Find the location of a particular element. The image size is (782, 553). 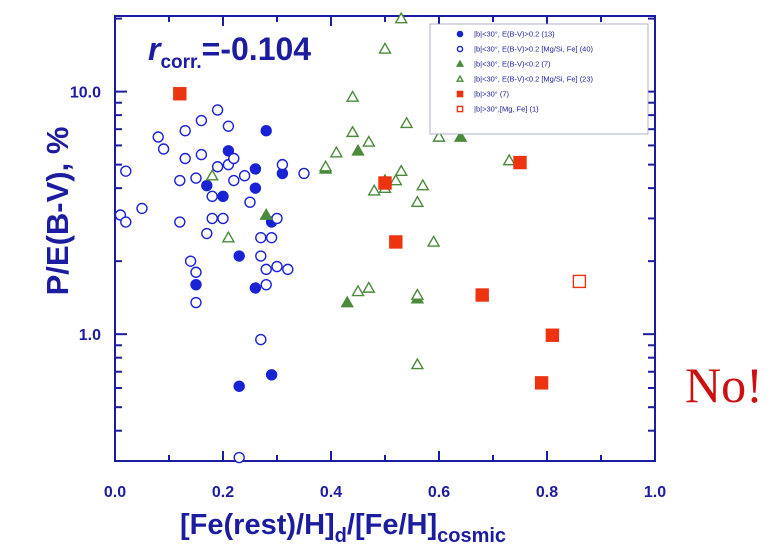

legend-entry: |b|<30°, E(B-V)<0.2 (7) is located at coordinates (512, 64).